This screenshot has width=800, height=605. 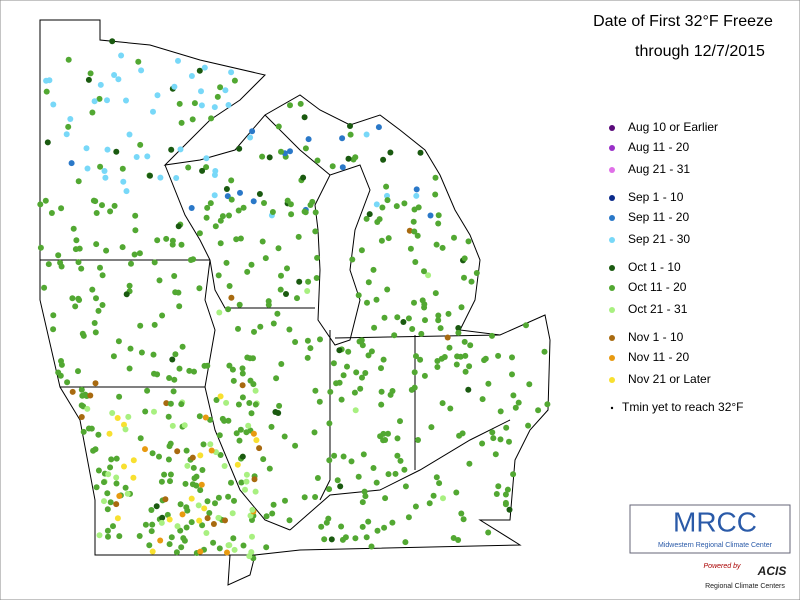 What do you see at coordinates (669, 379) in the screenshot?
I see `legend-label: Nov 21 or Later` at bounding box center [669, 379].